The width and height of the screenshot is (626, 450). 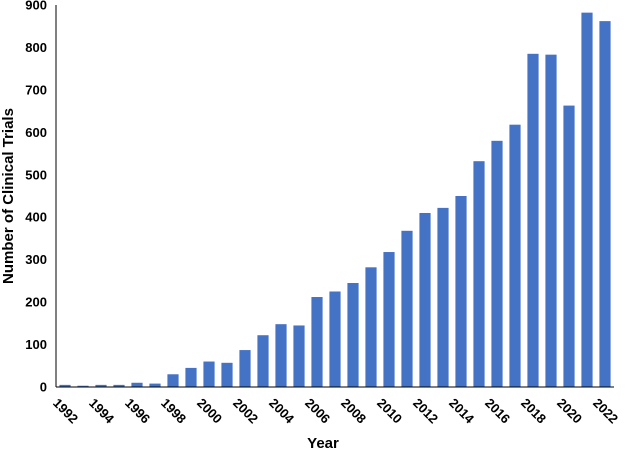 What do you see at coordinates (36, 6) in the screenshot?
I see `y-tick-label-900: 900` at bounding box center [36, 6].